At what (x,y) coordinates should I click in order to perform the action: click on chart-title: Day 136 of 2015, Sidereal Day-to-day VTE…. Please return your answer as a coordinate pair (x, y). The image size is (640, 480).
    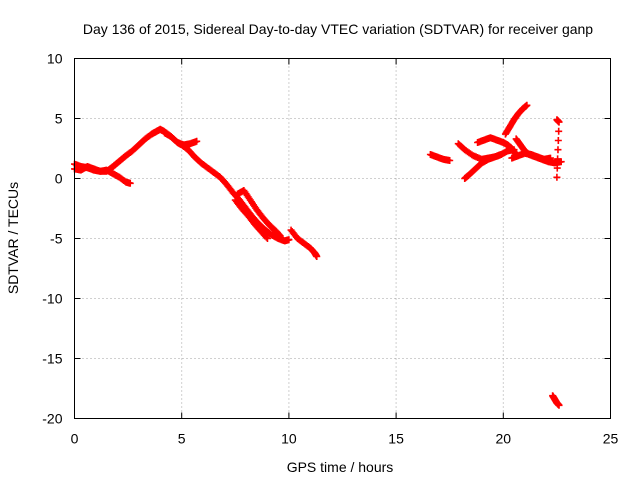
    Looking at the image, I should click on (338, 29).